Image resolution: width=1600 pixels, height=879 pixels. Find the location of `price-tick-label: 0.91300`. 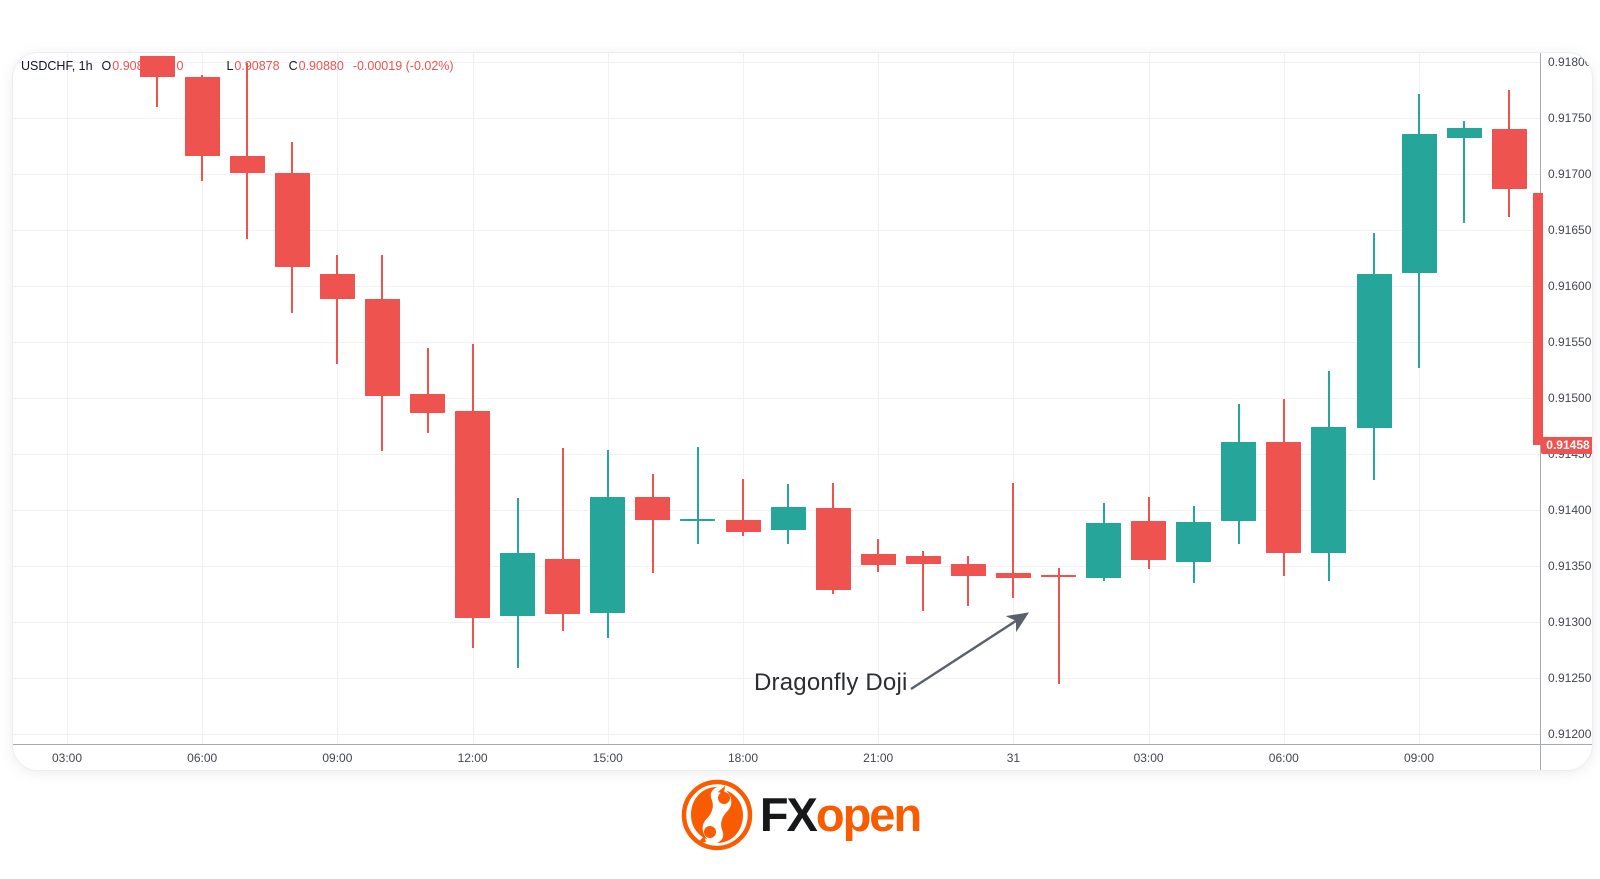

price-tick-label: 0.91300 is located at coordinates (1570, 622).